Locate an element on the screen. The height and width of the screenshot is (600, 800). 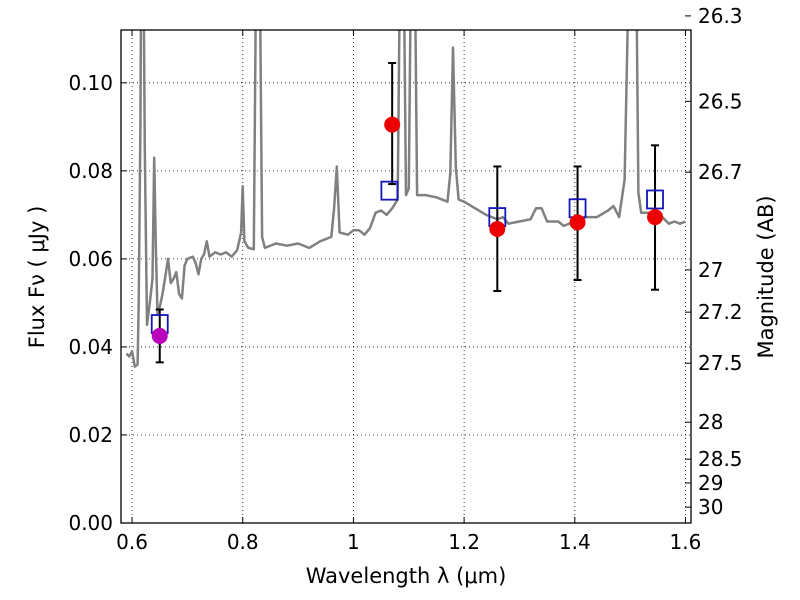
right-tick-label: 28 is located at coordinates (710, 422).